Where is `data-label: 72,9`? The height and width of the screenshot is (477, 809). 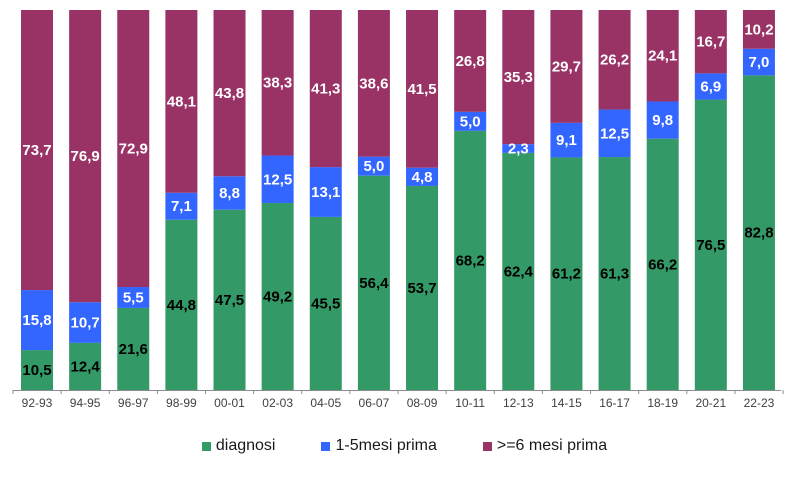
data-label: 72,9 is located at coordinates (133, 148).